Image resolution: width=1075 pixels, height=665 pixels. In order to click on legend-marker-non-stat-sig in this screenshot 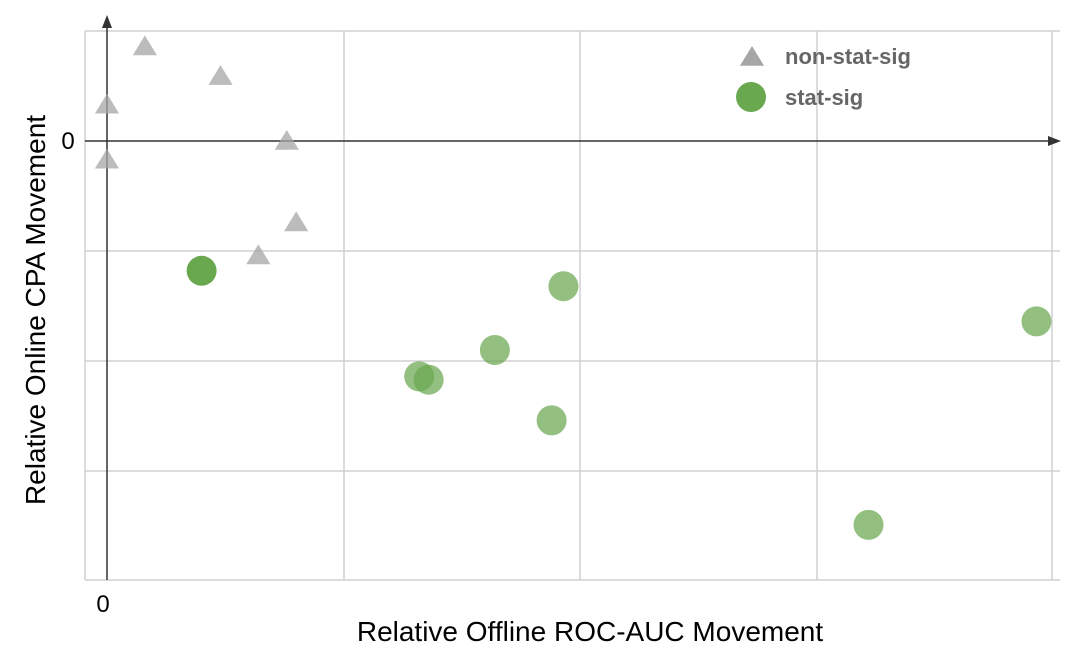, I will do `click(752, 56)`.